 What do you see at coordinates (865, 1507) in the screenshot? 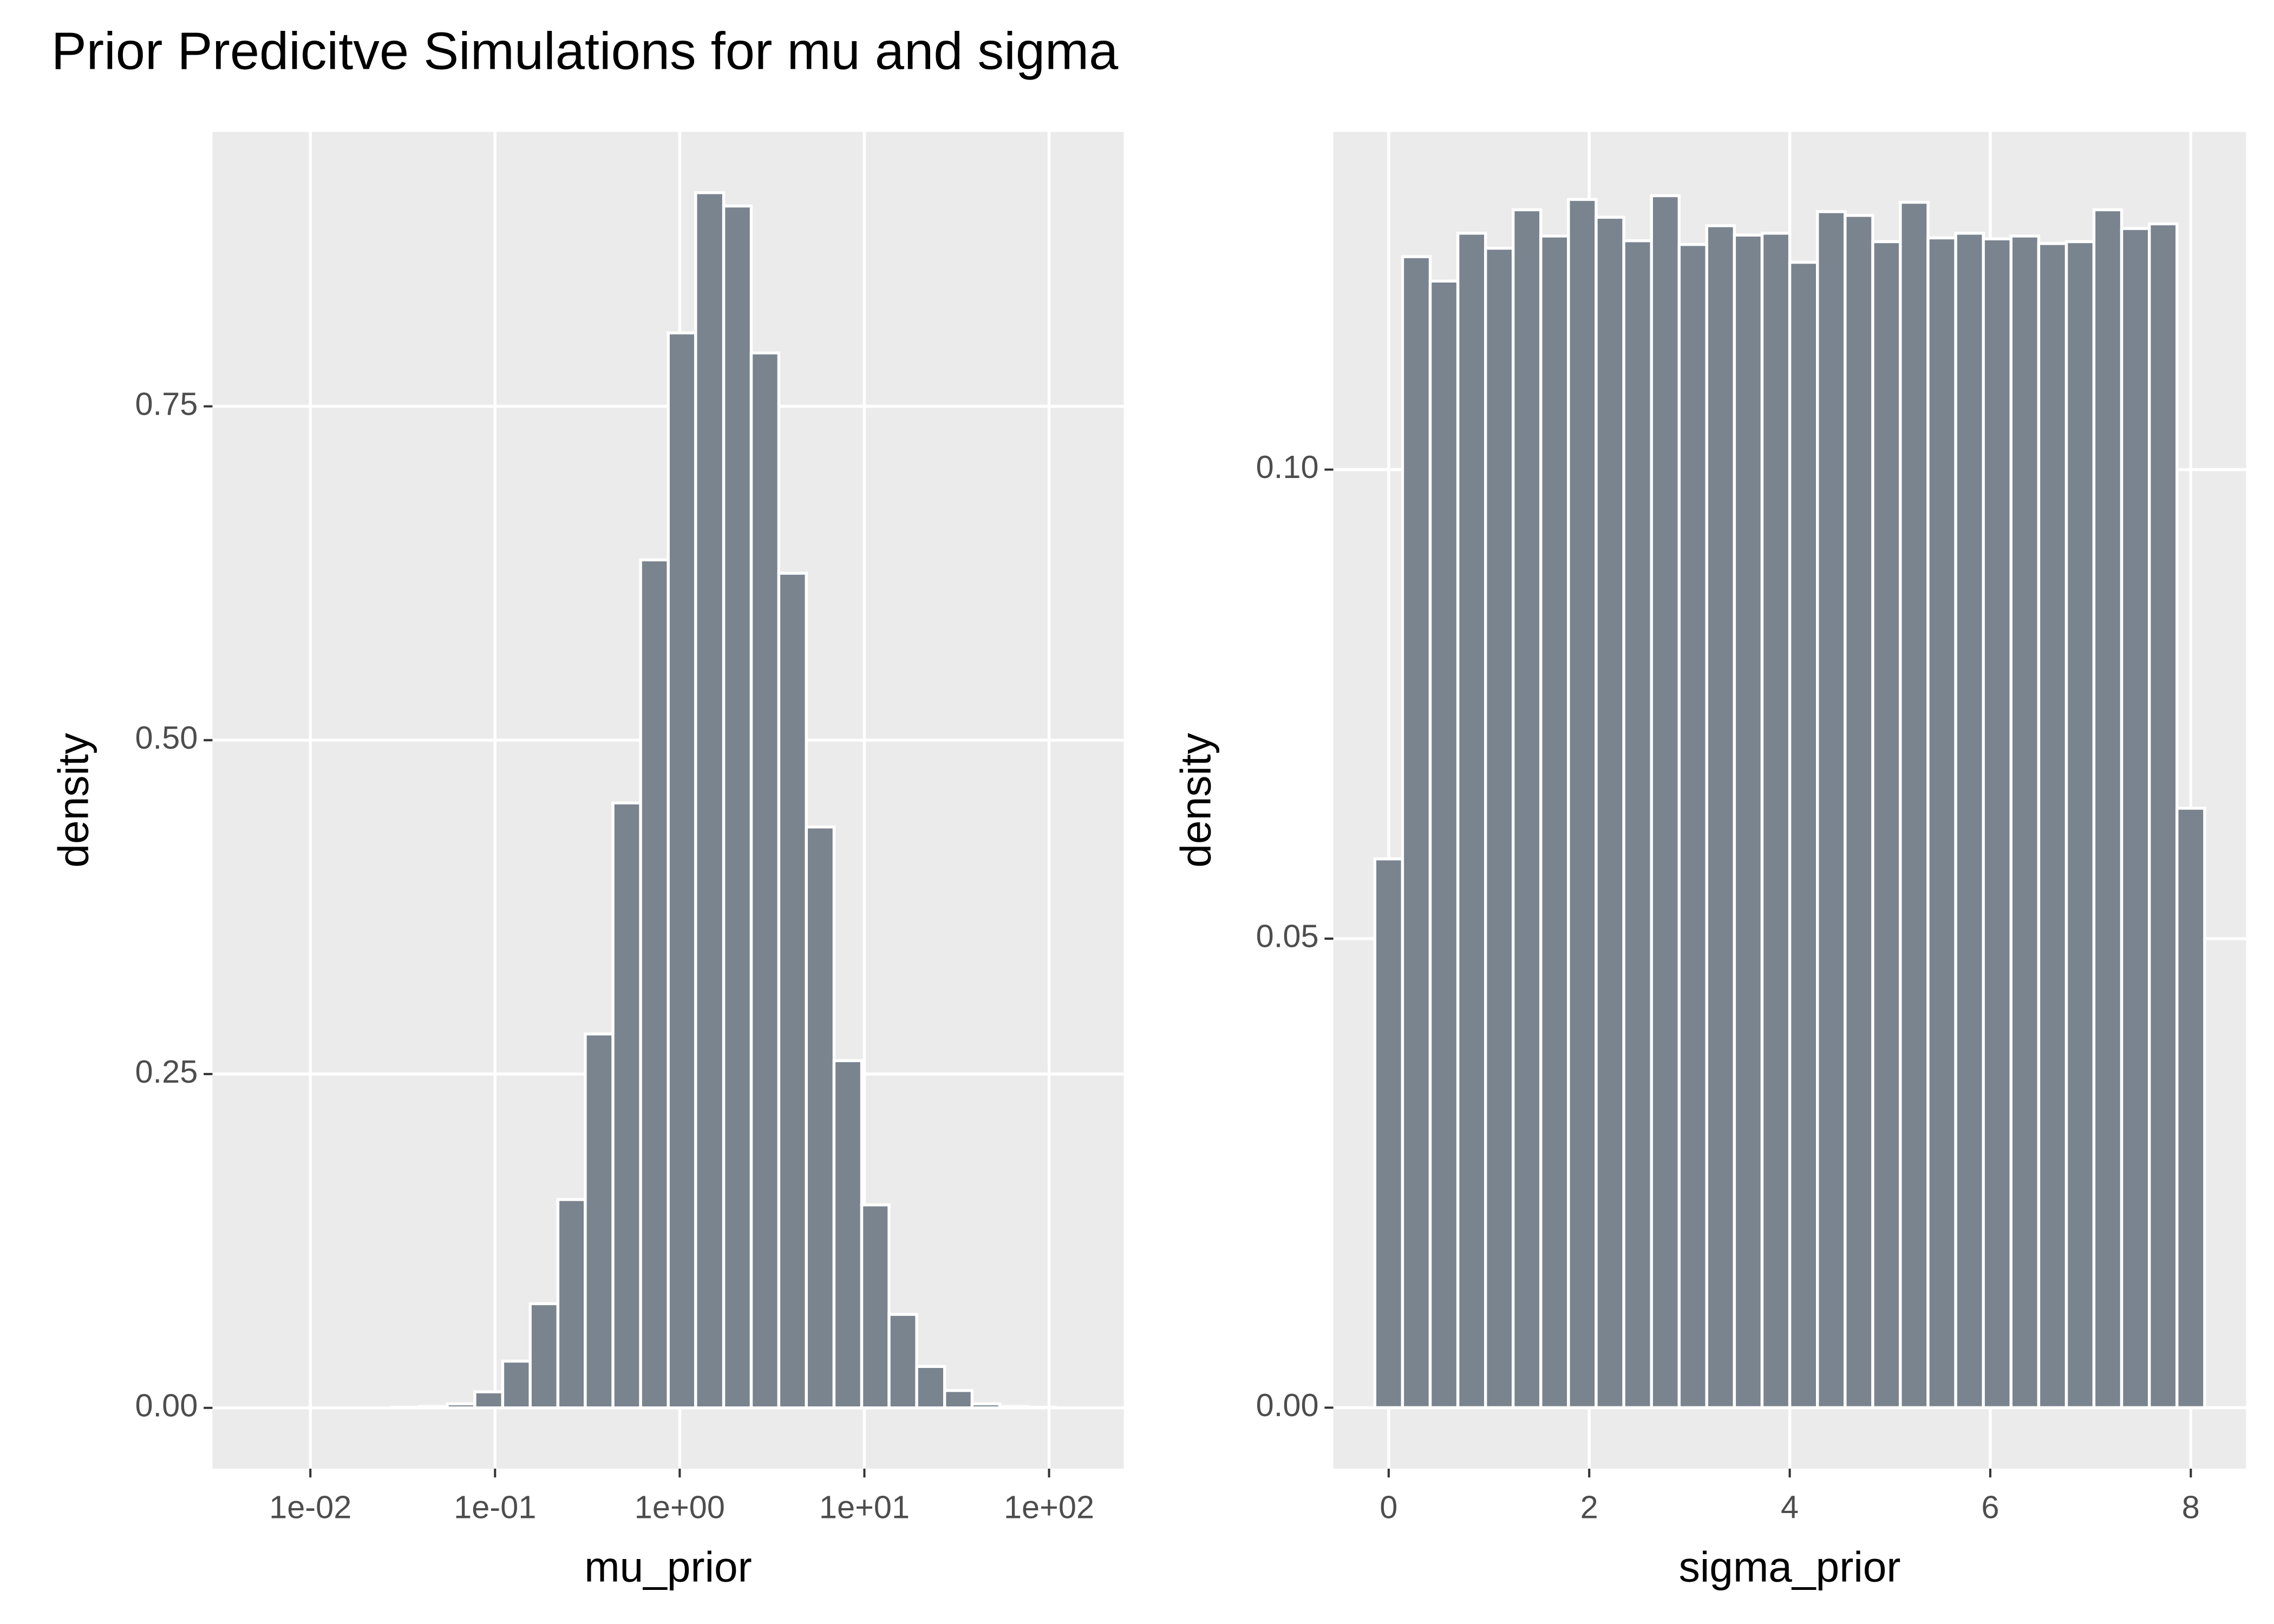
I see `x-tick-label: 1e+01` at bounding box center [865, 1507].